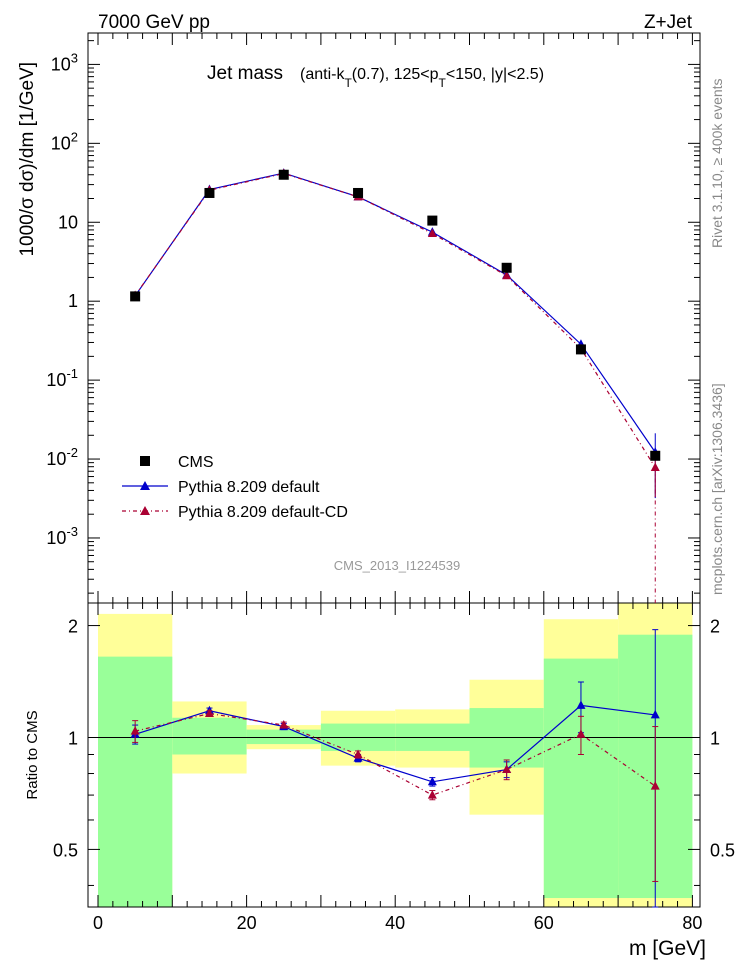 Image resolution: width=746 pixels, height=972 pixels. I want to click on header-left: 7000 GeV pp, so click(154, 22).